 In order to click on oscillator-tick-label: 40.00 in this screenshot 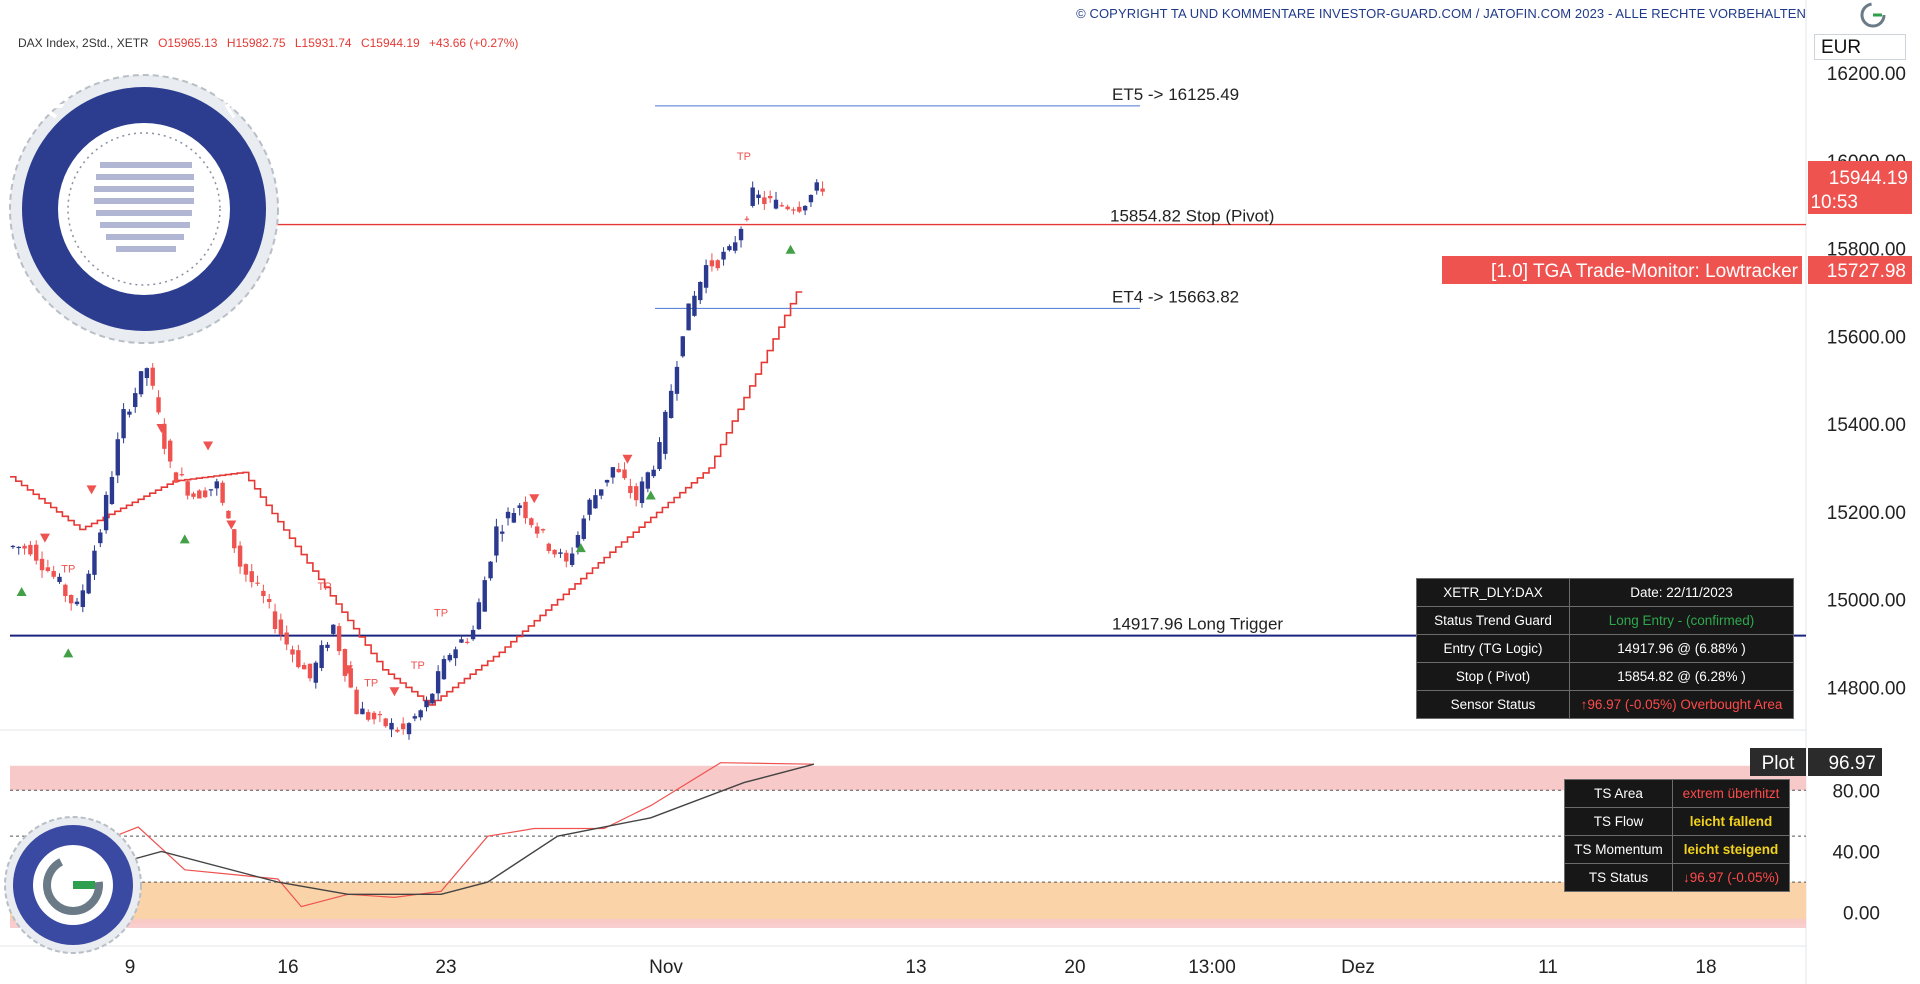, I will do `click(1856, 852)`.